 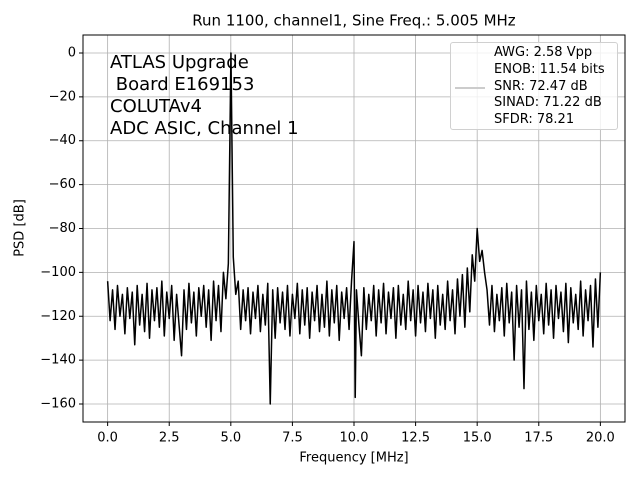 What do you see at coordinates (230, 438) in the screenshot?
I see `x-tick-label: 5.0` at bounding box center [230, 438].